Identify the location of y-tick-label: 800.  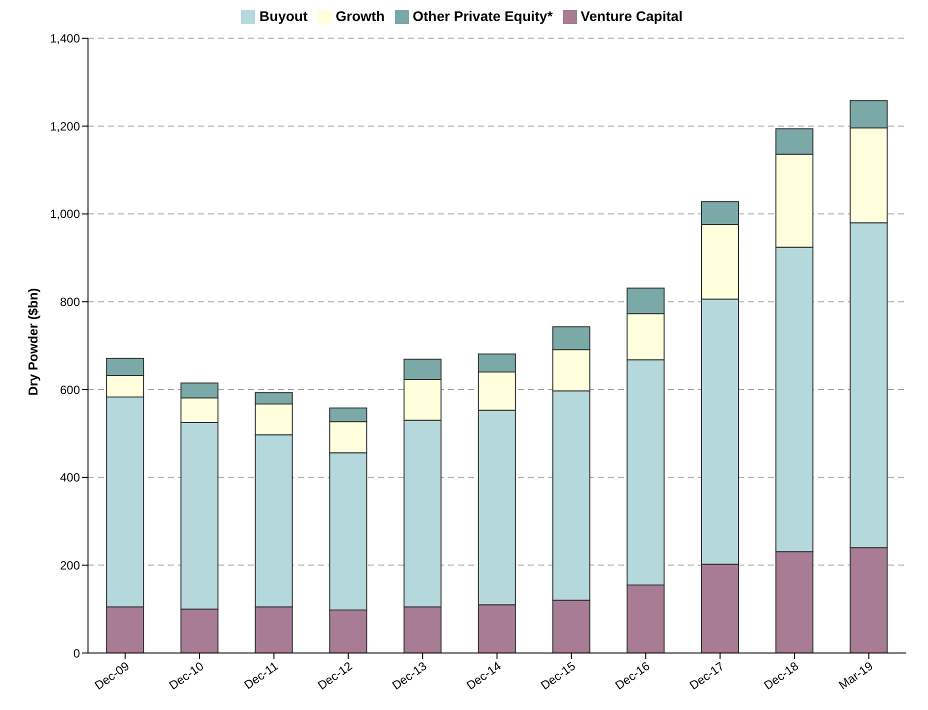
(70, 302).